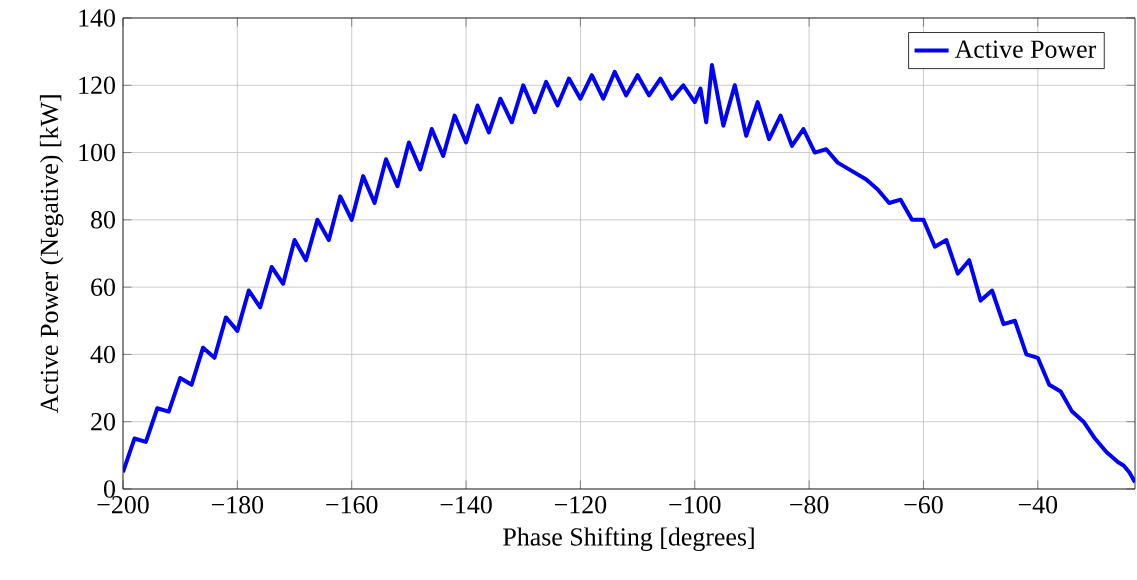 This screenshot has height=580, width=1137. I want to click on y-tick-label: 120, so click(97, 85).